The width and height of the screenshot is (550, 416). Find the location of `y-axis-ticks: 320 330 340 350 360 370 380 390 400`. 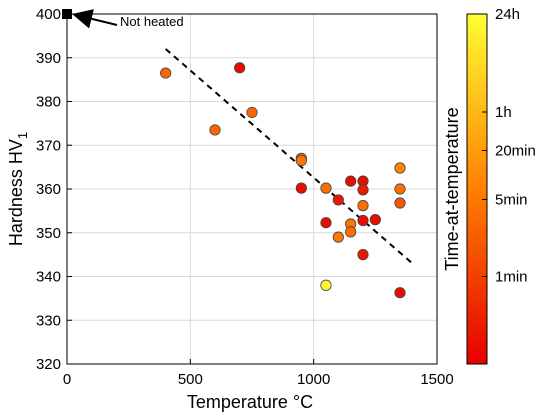

y-axis-ticks: 320 330 340 350 360 370 380 390 400 is located at coordinates (54, 189).